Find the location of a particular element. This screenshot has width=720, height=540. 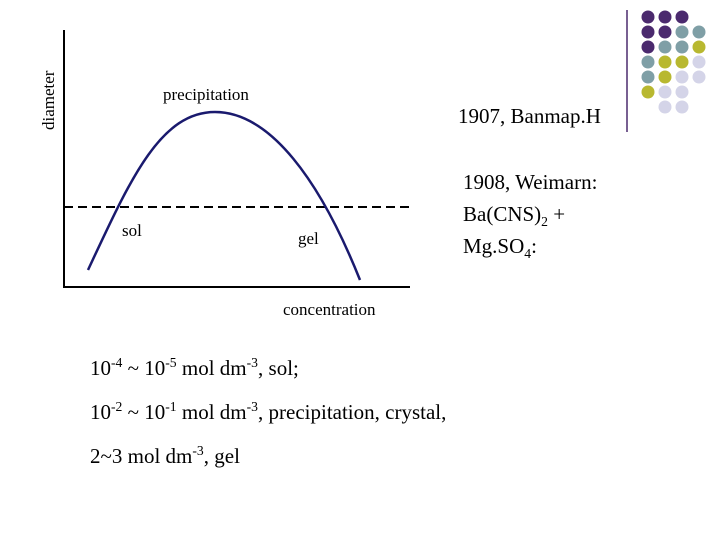

curve-label: precipitation is located at coordinates (206, 94).